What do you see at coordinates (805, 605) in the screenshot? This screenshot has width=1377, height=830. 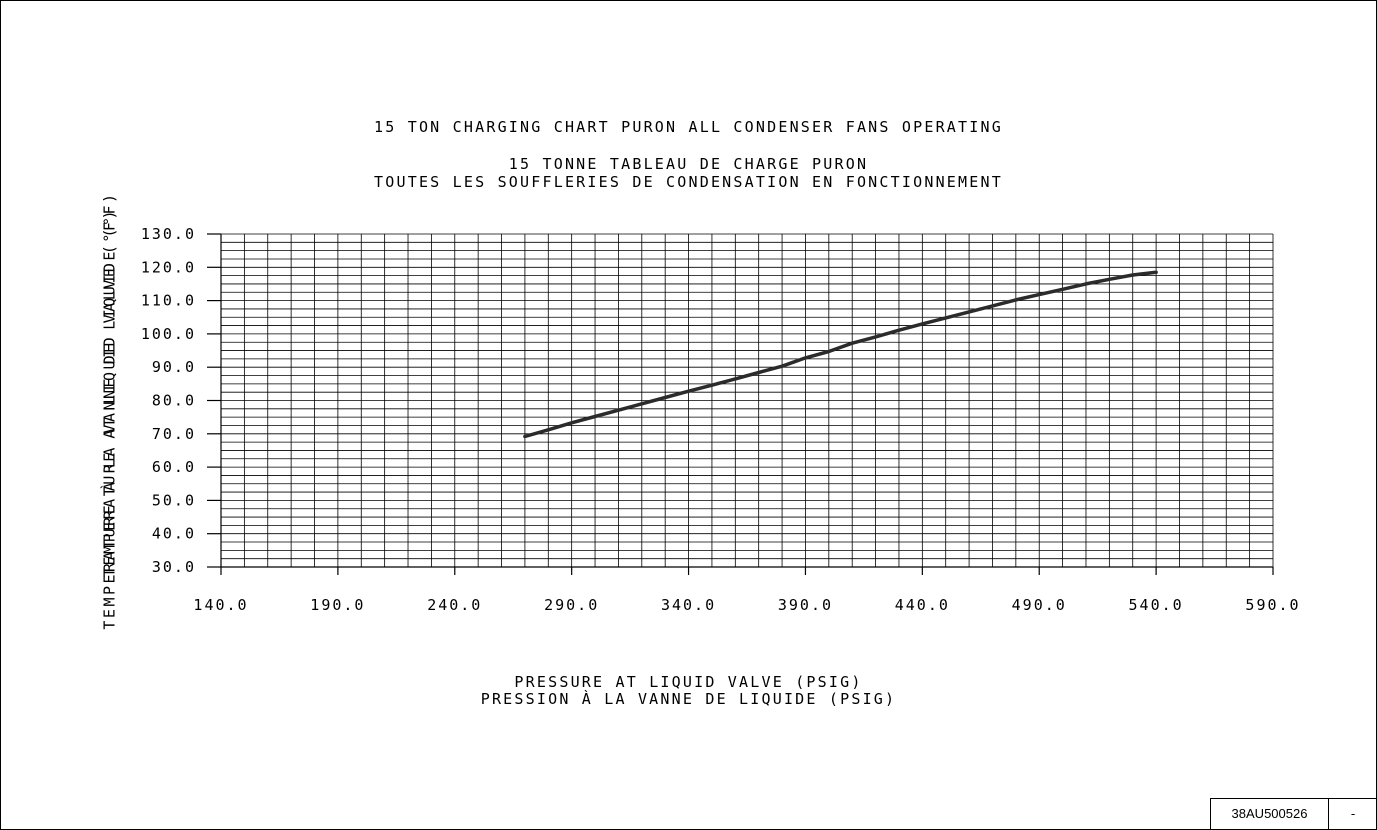 I see `x-tick-label: 390.0` at bounding box center [805, 605].